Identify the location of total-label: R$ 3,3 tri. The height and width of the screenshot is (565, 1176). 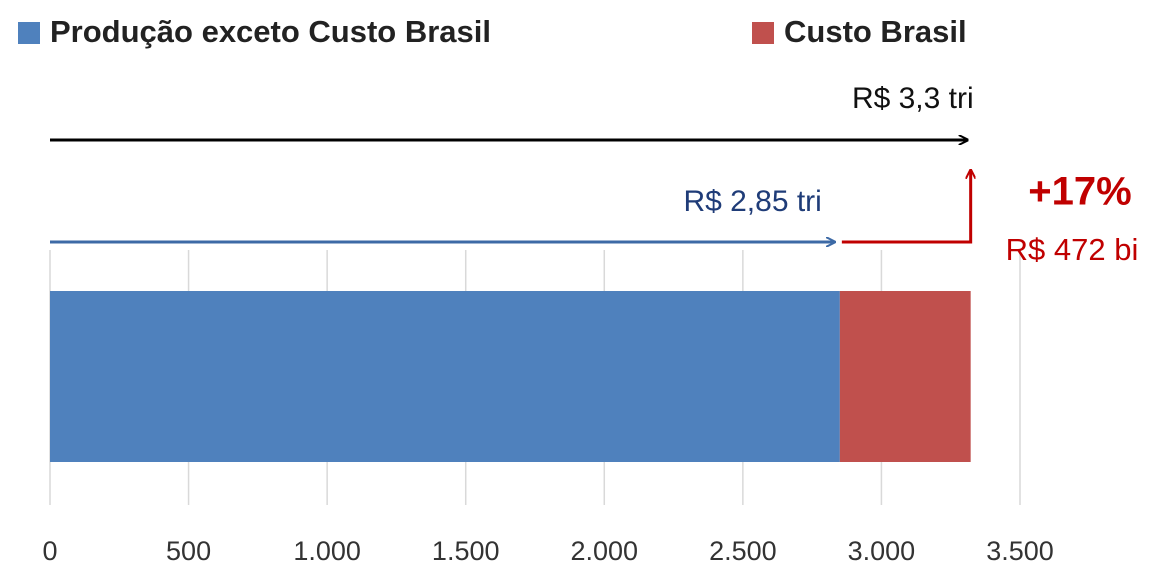
(913, 98).